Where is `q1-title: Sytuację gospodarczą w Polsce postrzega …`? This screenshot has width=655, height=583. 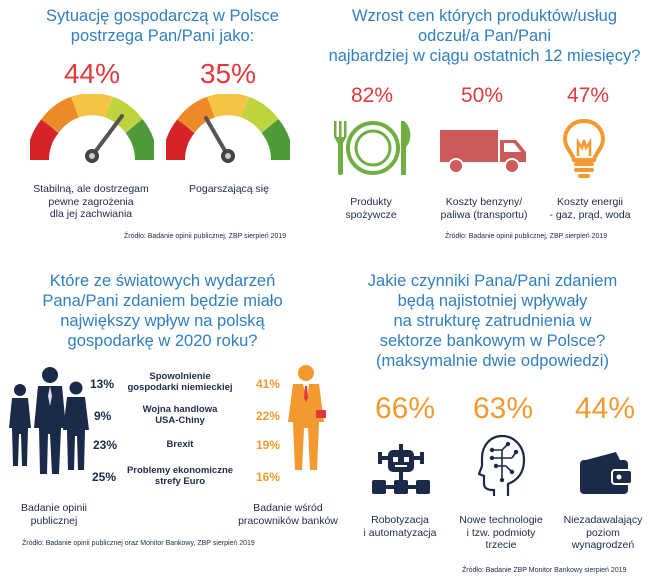
q1-title: Sytuację gospodarczą w Polsce postrzega … is located at coordinates (162, 26).